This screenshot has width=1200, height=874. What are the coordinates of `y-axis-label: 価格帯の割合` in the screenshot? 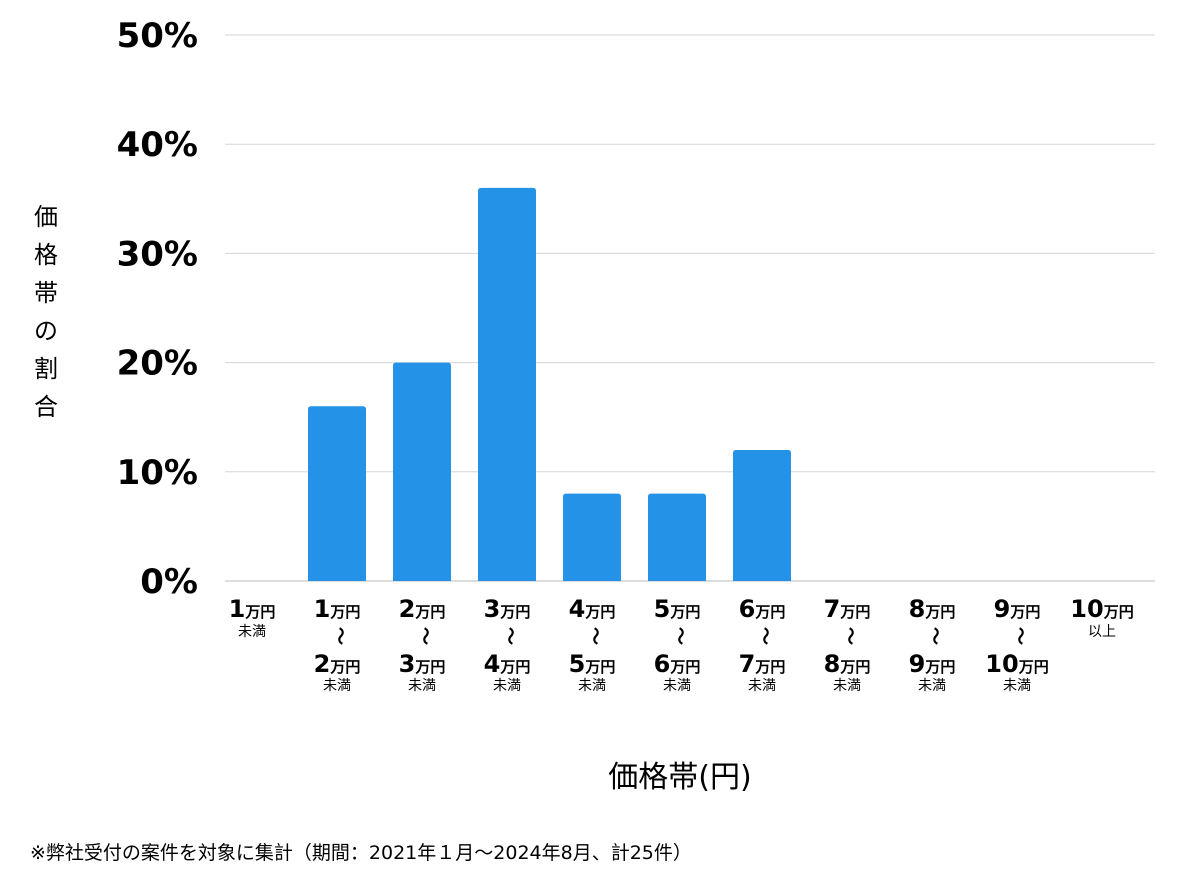 It's located at (46, 312).